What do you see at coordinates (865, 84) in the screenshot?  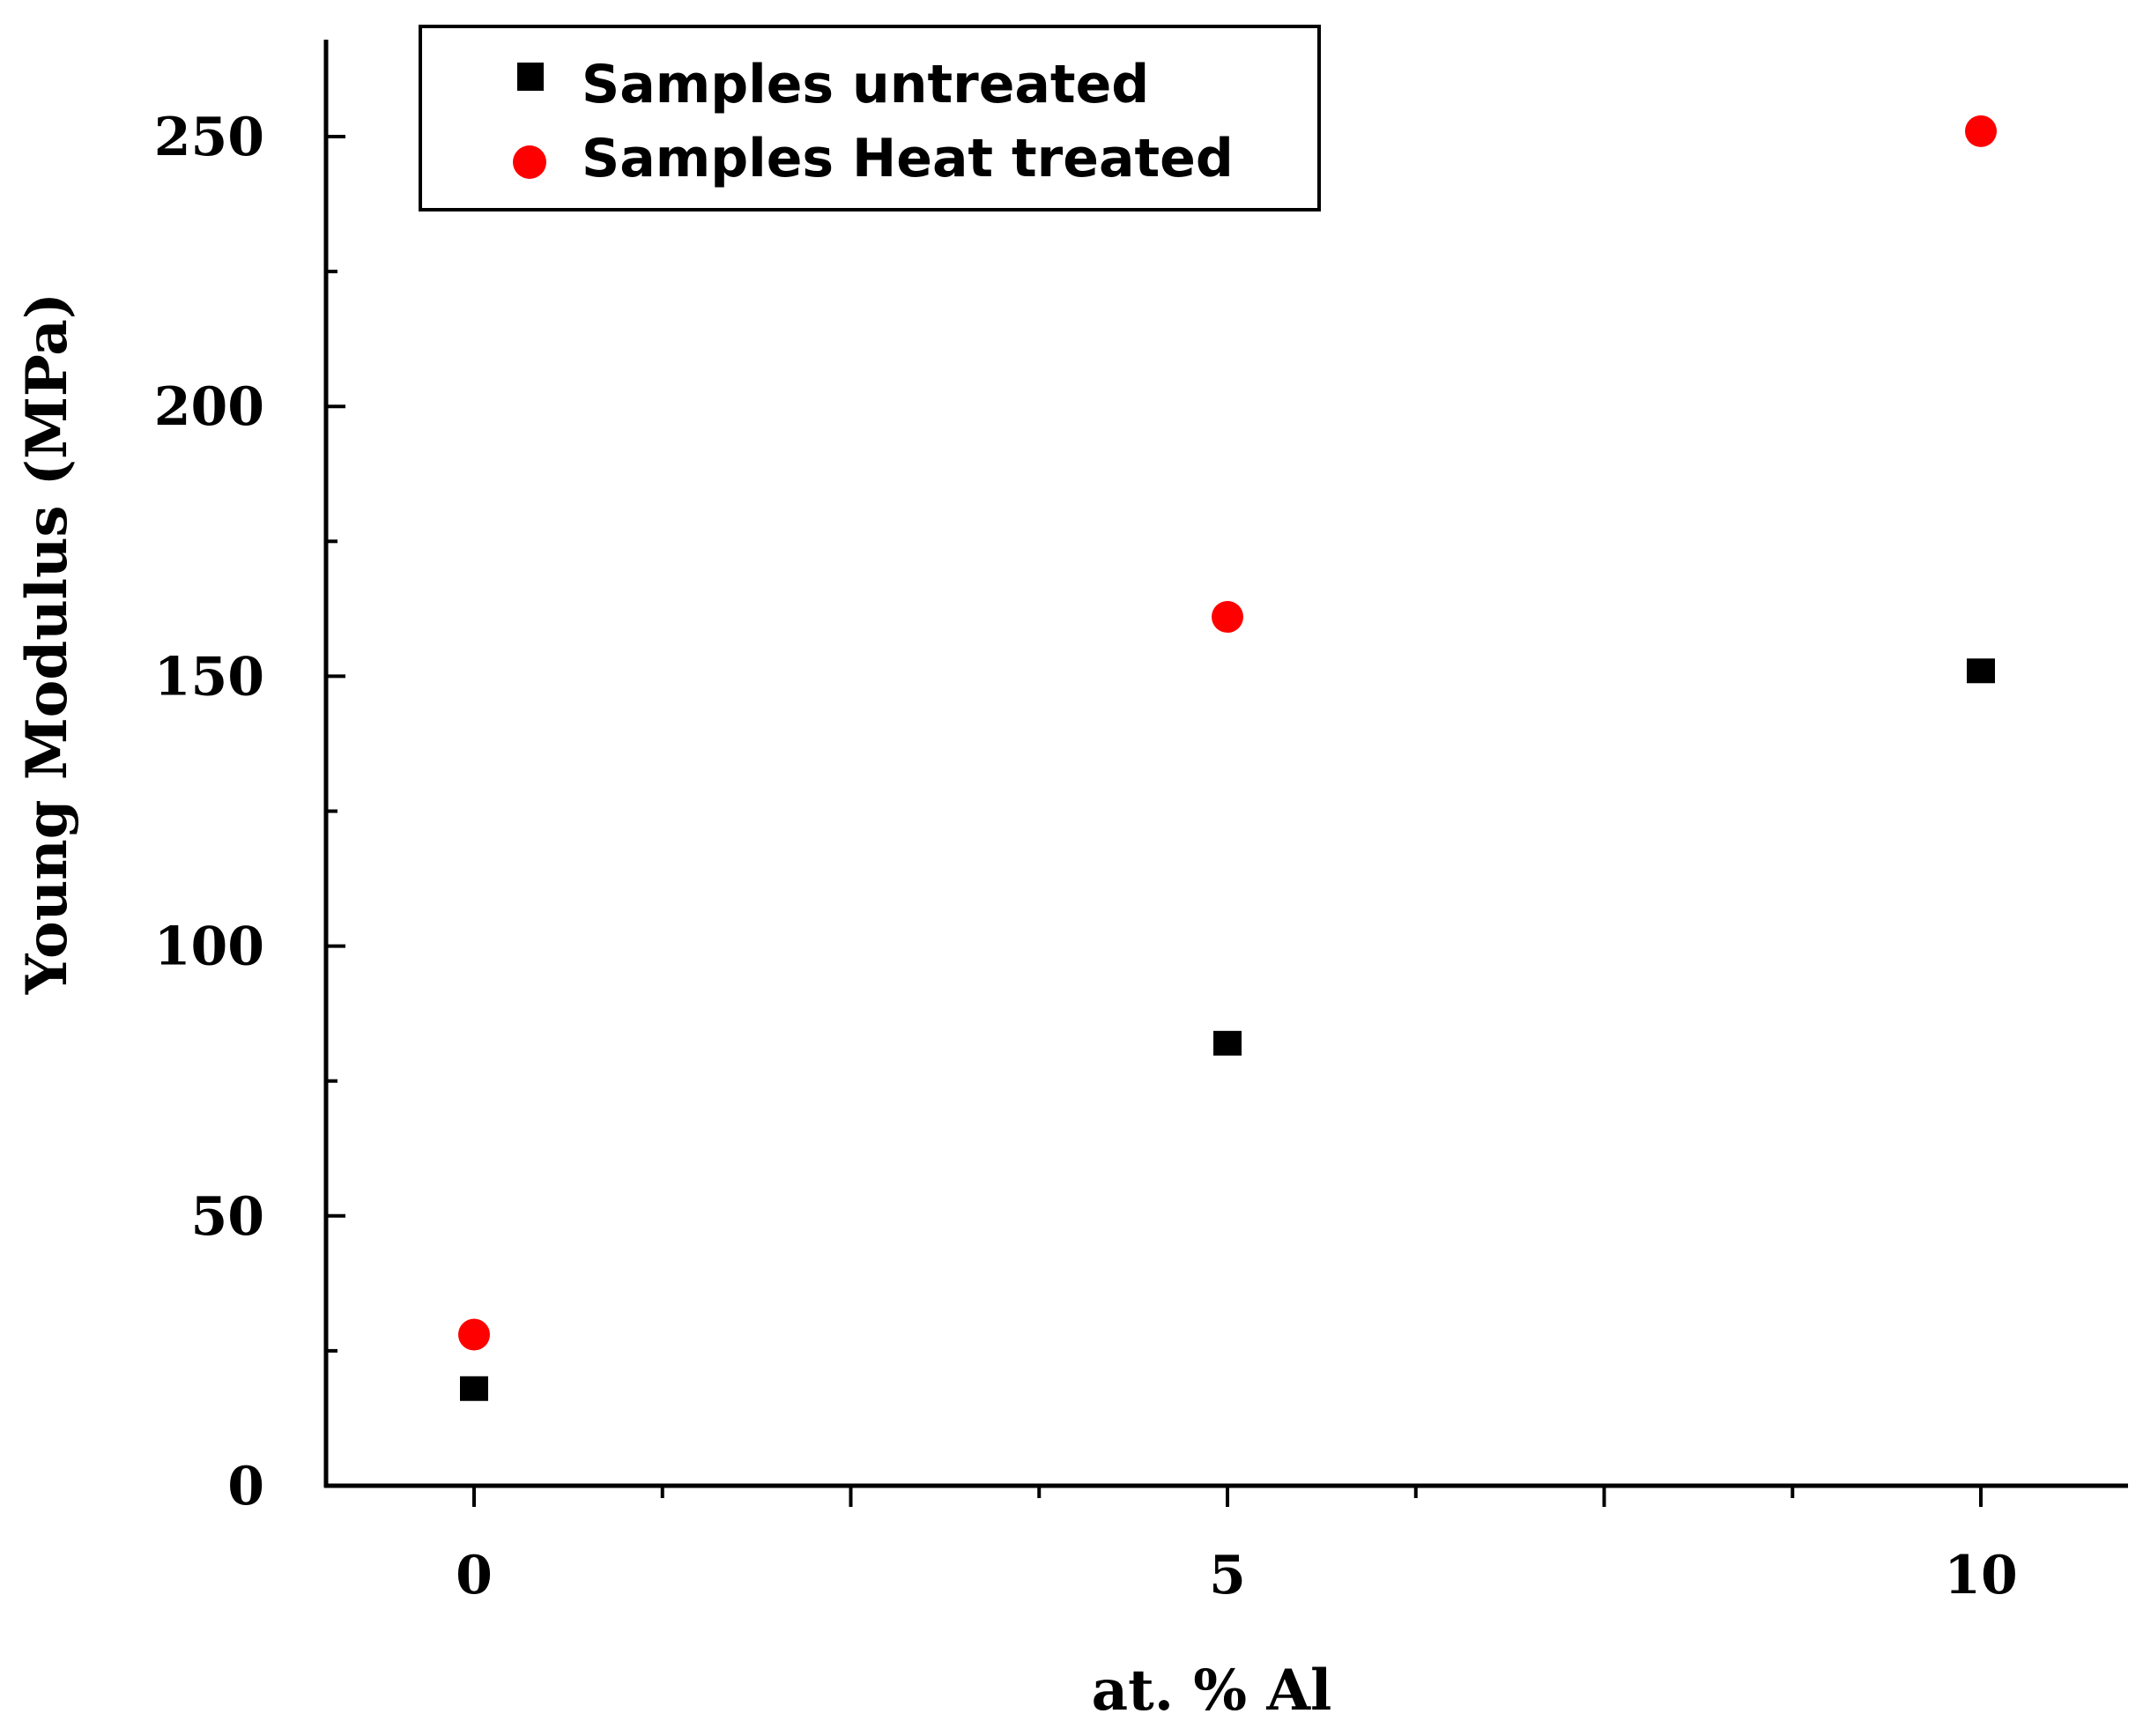 I see `legend-label-untreated: Samples untreated` at bounding box center [865, 84].